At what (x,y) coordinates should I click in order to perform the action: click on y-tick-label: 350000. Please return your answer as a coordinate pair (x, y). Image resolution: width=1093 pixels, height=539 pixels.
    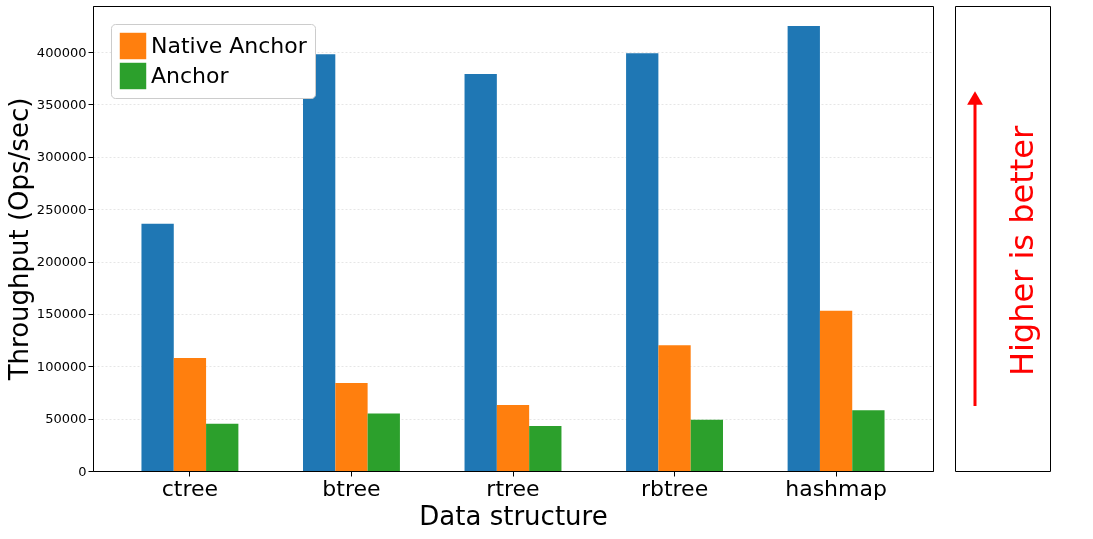
    Looking at the image, I should click on (61, 104).